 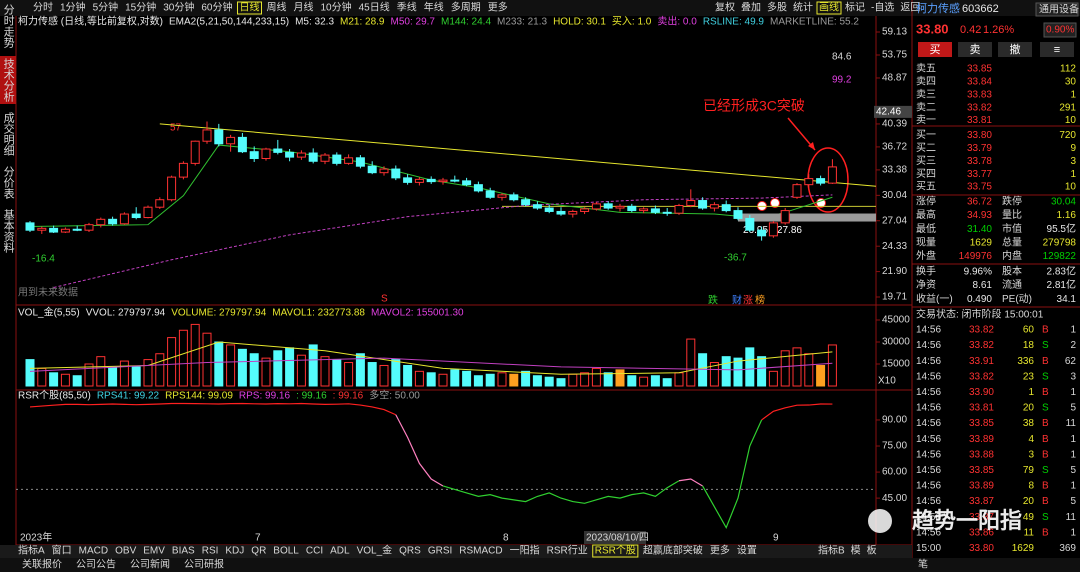 I want to click on stock-code: 603662, so click(x=980, y=9).